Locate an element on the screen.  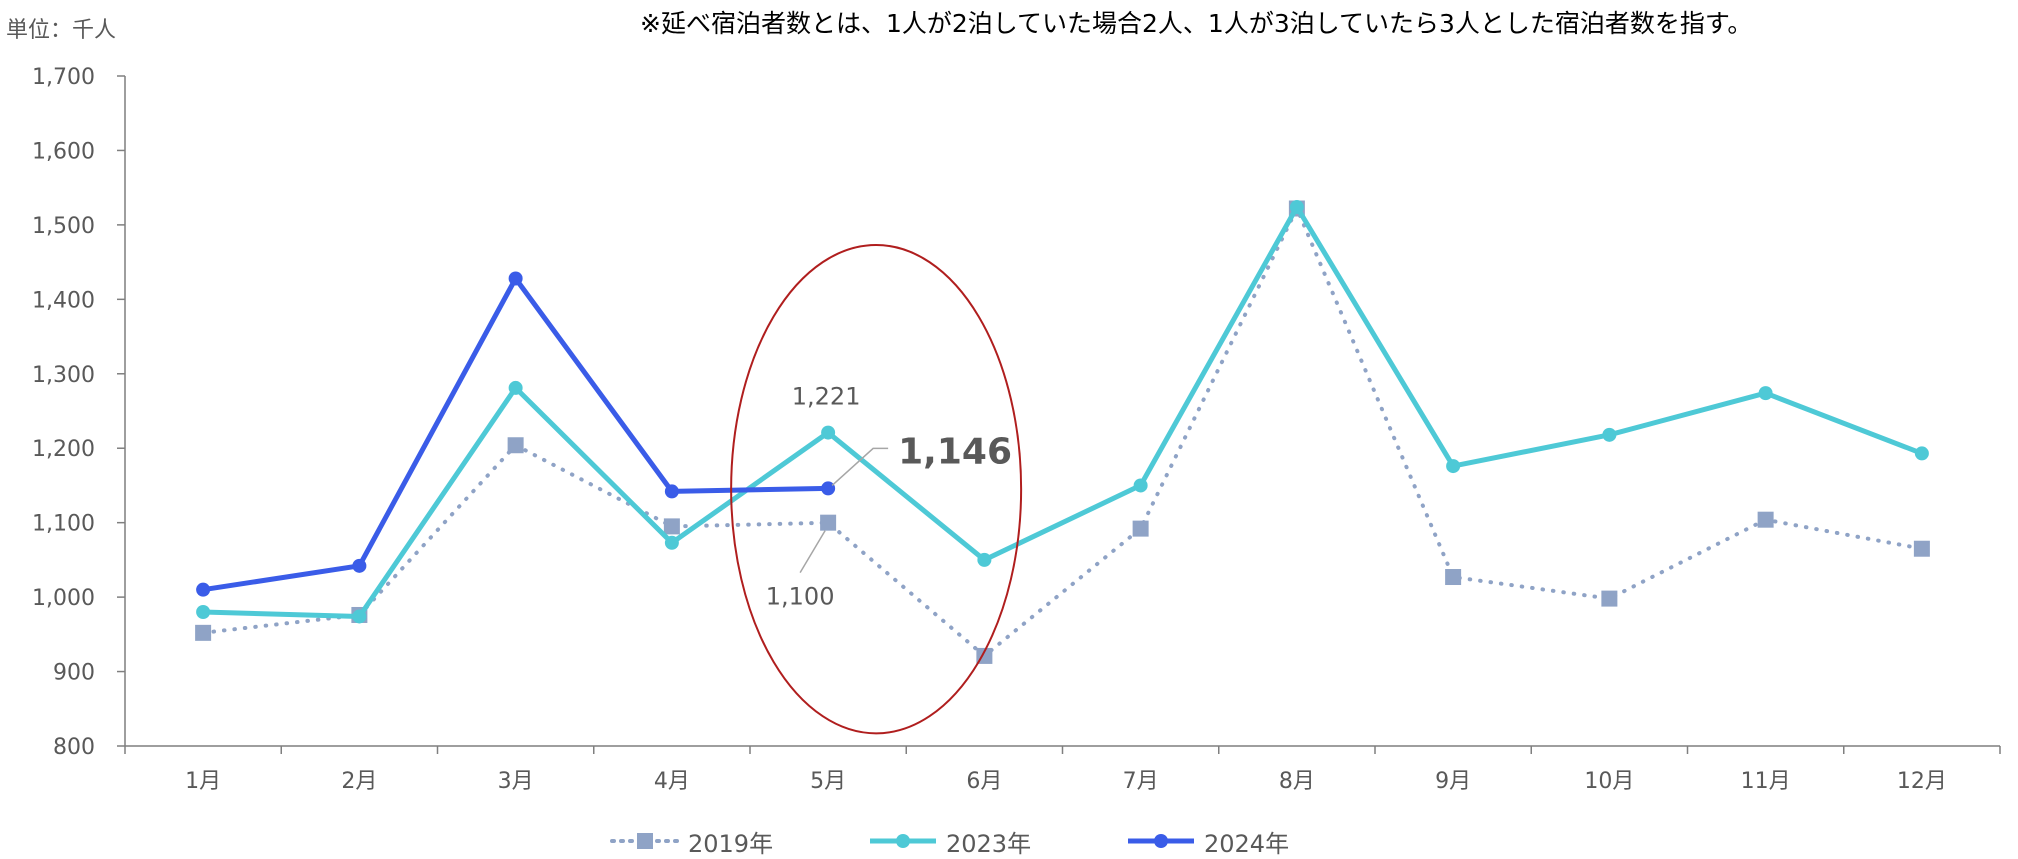
x-tick-label: 7月 is located at coordinates (1141, 781).